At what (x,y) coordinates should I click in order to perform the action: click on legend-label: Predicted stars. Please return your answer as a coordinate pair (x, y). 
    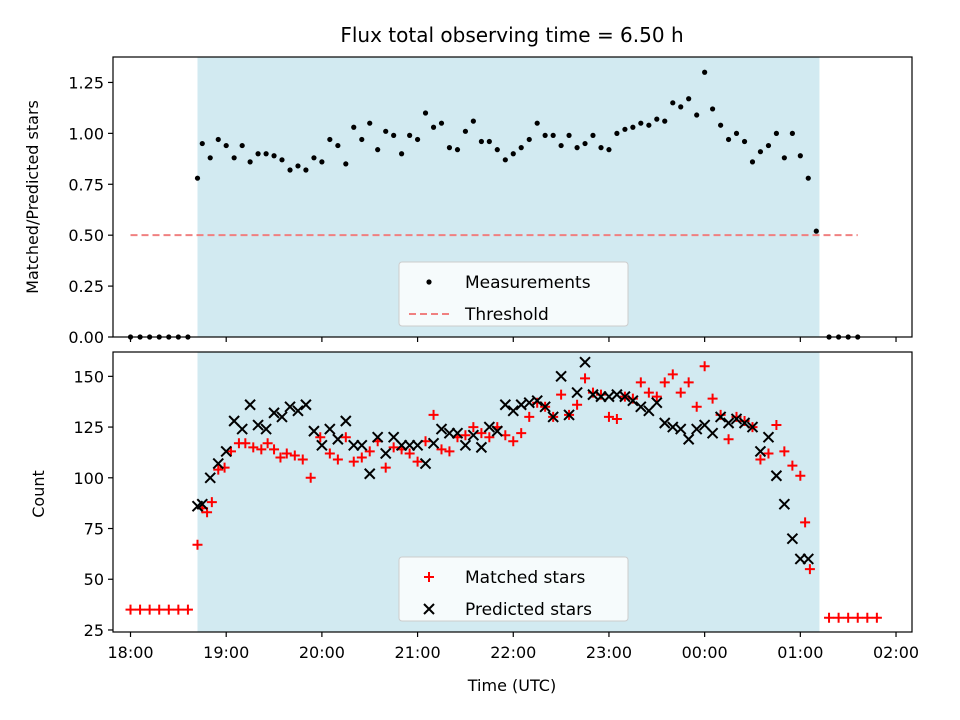
    Looking at the image, I should click on (528, 610).